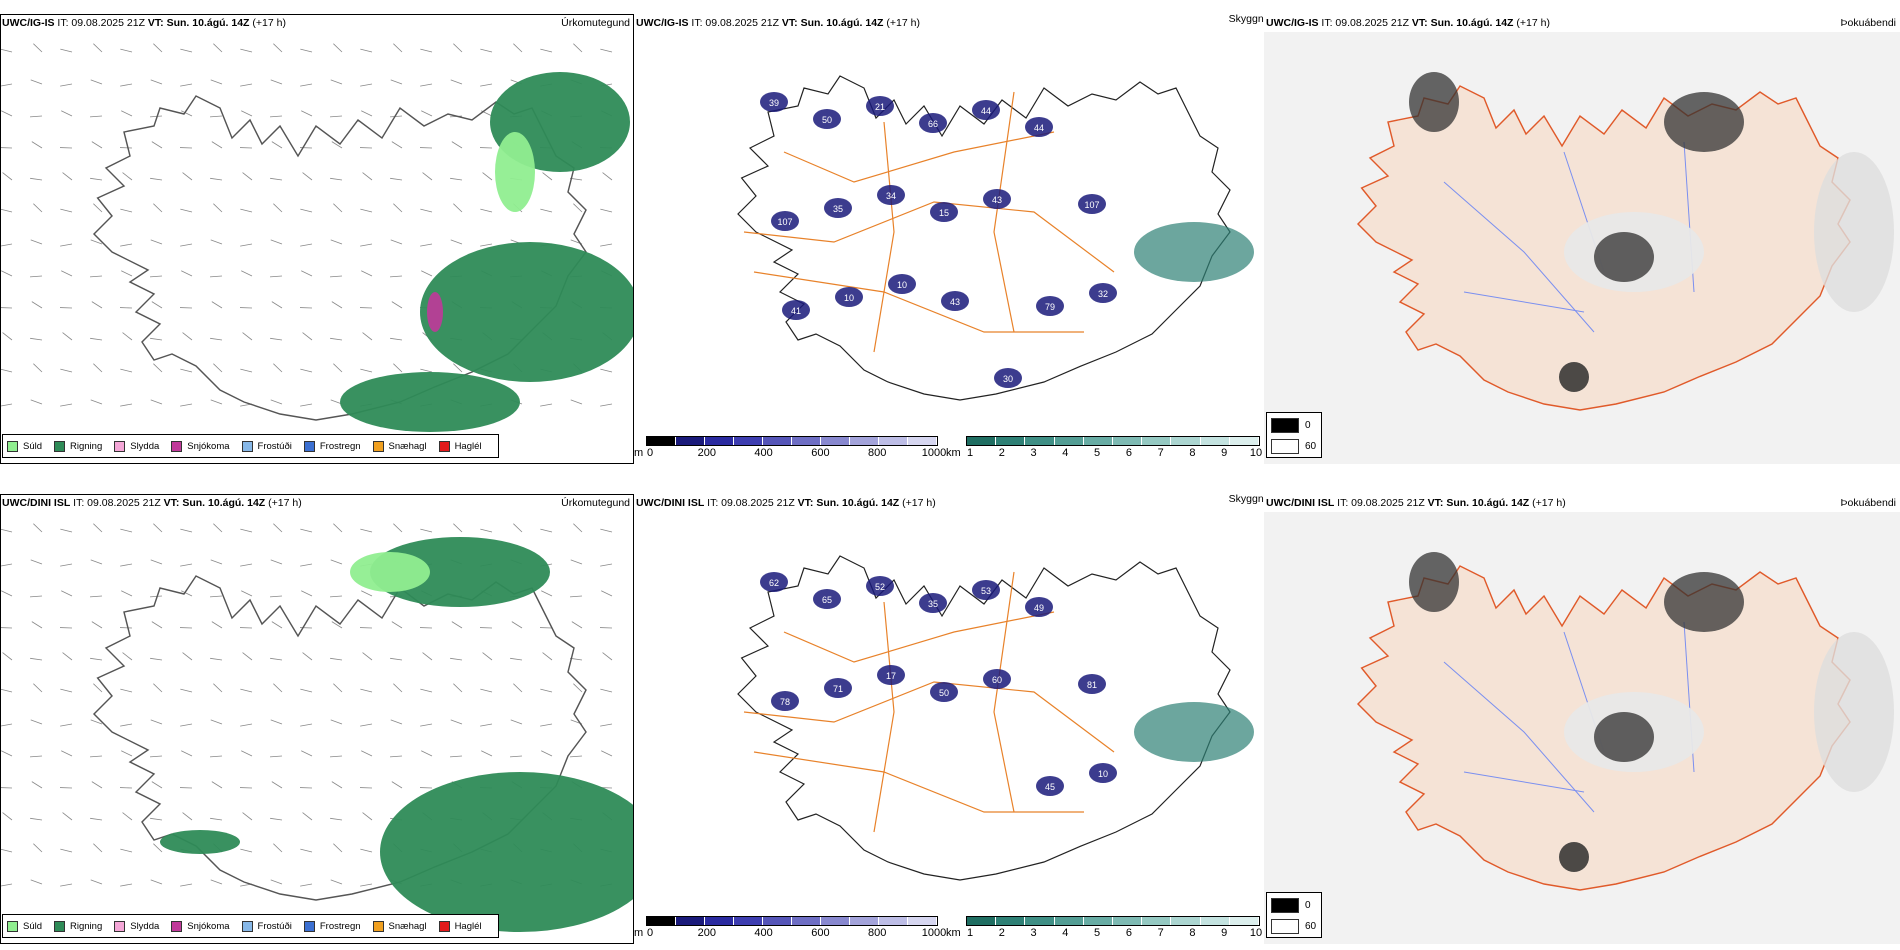  What do you see at coordinates (639, 933) in the screenshot?
I see `colorbar-unit: m` at bounding box center [639, 933].